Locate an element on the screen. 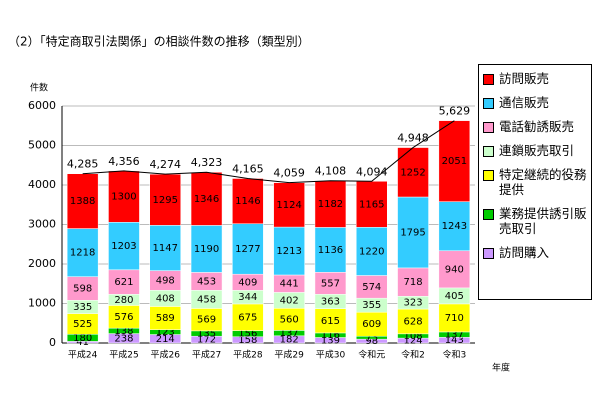 This screenshot has height=400, width=600. y-tick-label: 2000 is located at coordinates (42, 263).